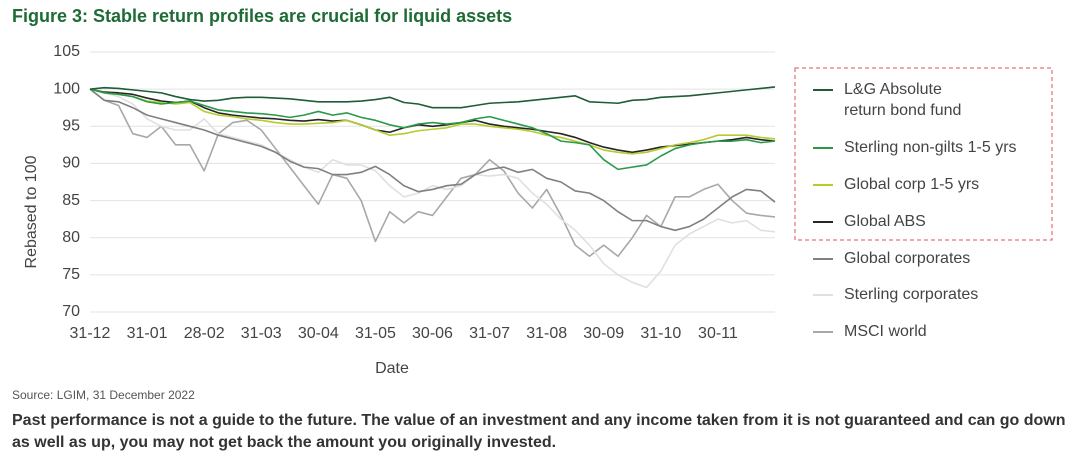 This screenshot has width=1092, height=464. I want to click on x-tick-label: 31-12, so click(90, 333).